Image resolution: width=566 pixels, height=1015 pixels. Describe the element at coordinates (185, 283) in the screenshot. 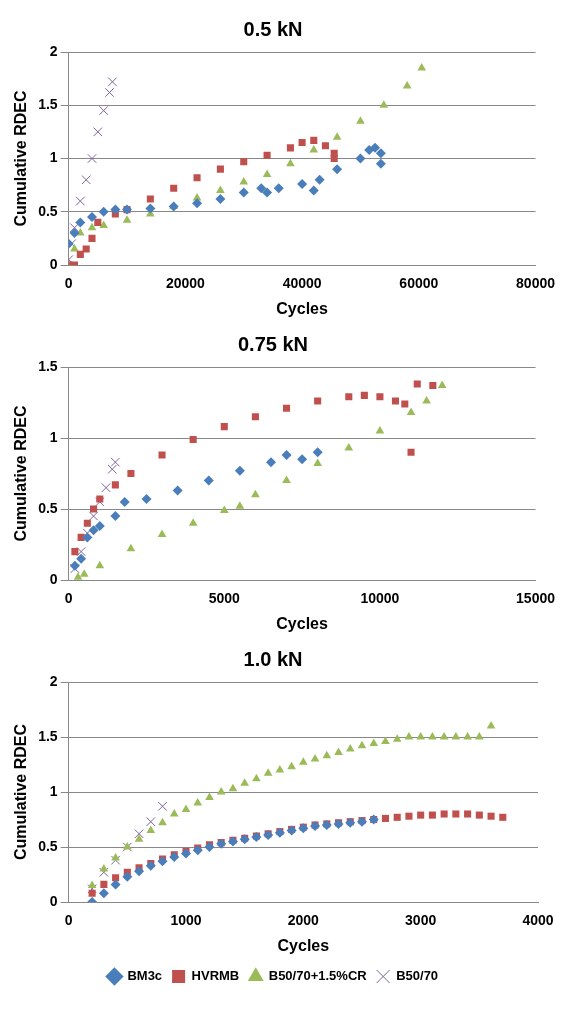

I see `x-tick-label: 20000` at that location.